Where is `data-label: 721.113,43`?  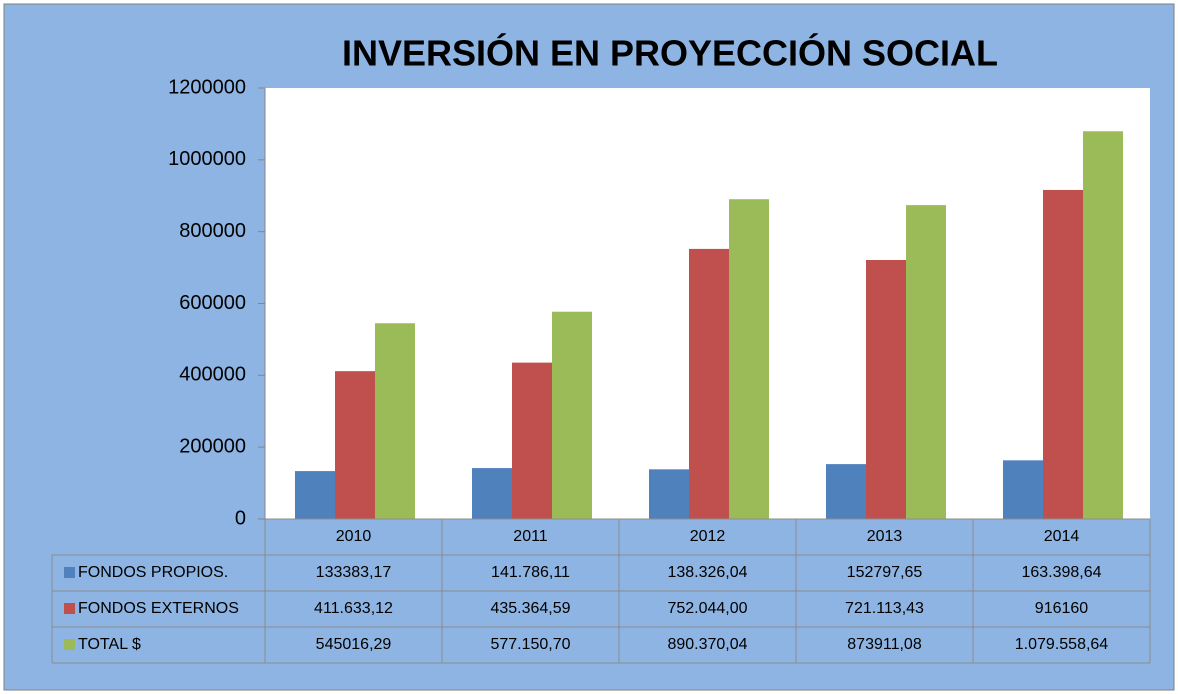
data-label: 721.113,43 is located at coordinates (884, 608).